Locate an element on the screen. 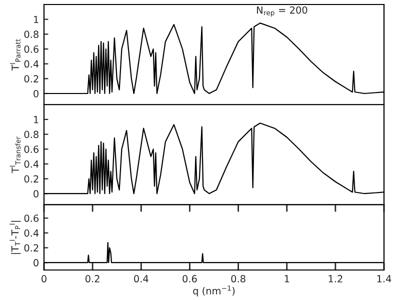  x-tick-label: 1.2 is located at coordinates (335, 278).